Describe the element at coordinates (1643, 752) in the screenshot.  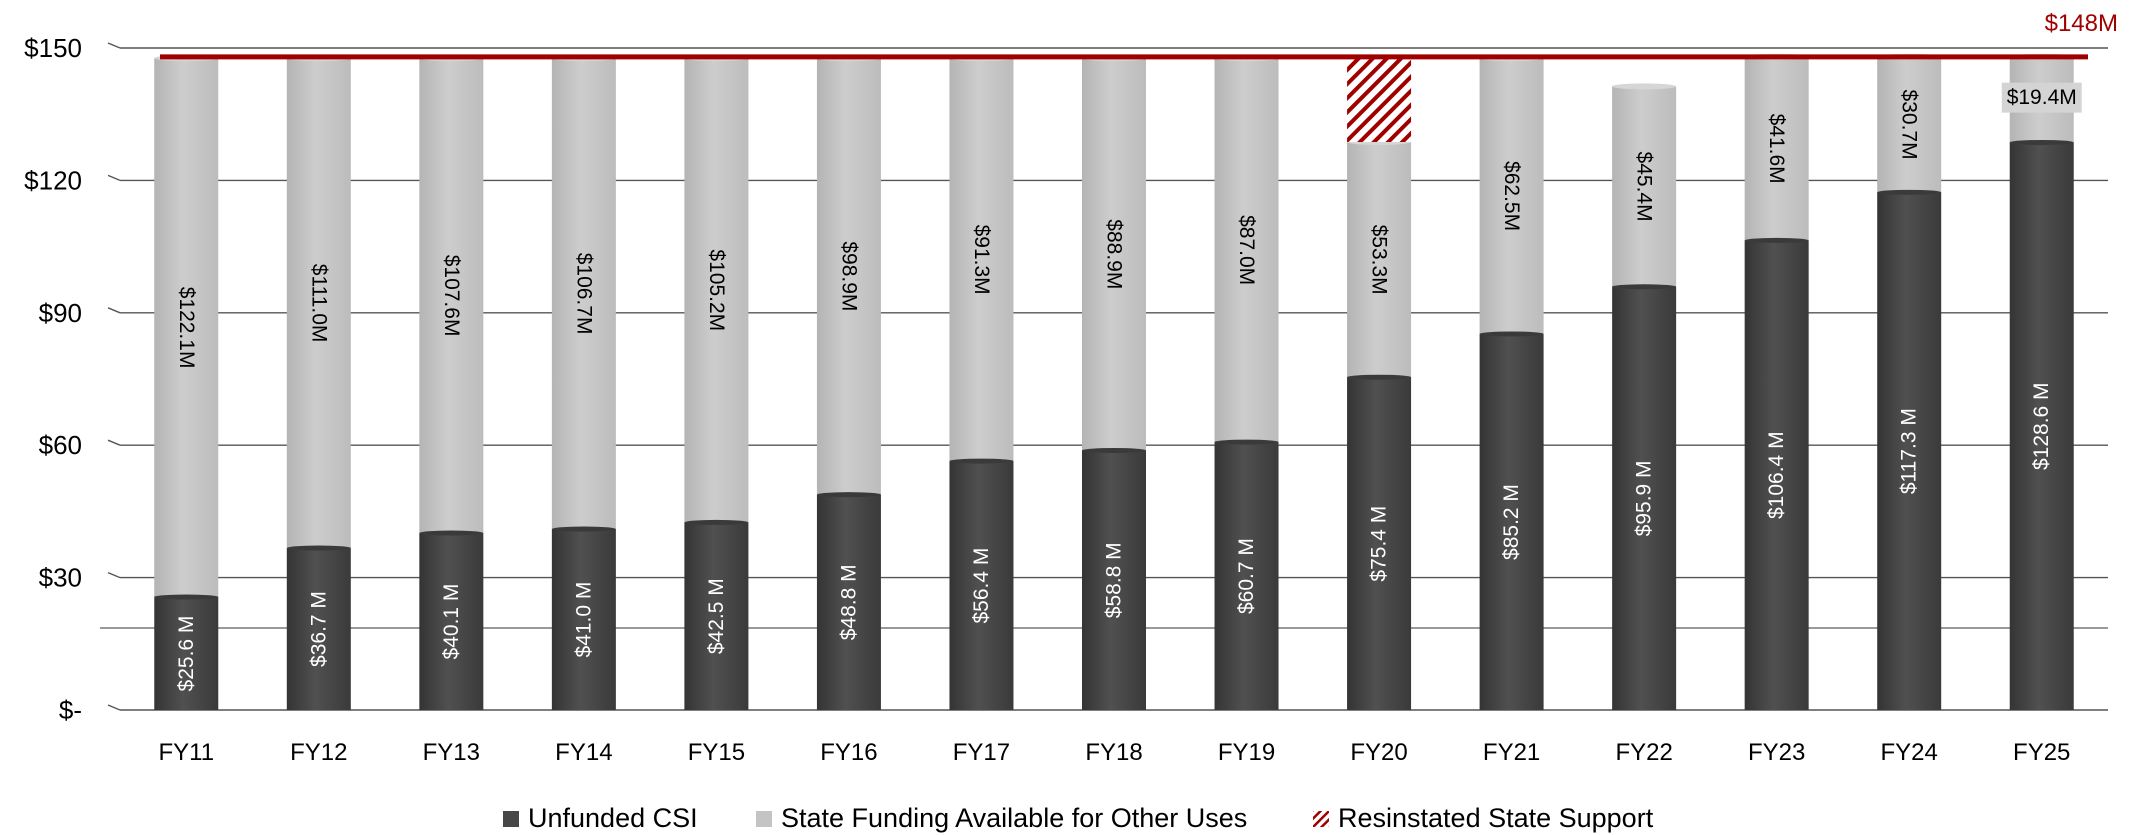
I see `x-tick-label: FY22` at that location.